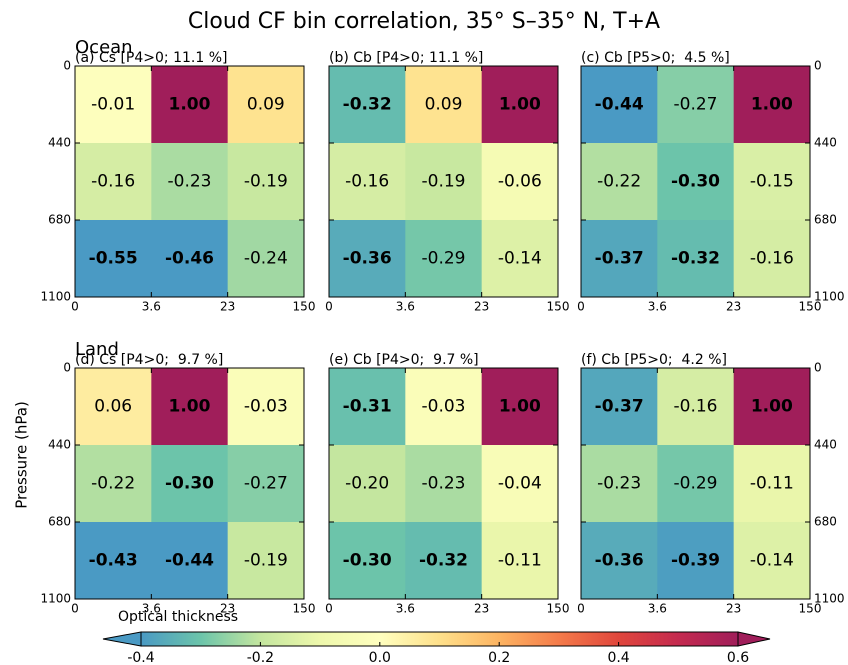 The image size is (848, 665). I want to click on colorbar-tick-label: 0.4, so click(618, 657).